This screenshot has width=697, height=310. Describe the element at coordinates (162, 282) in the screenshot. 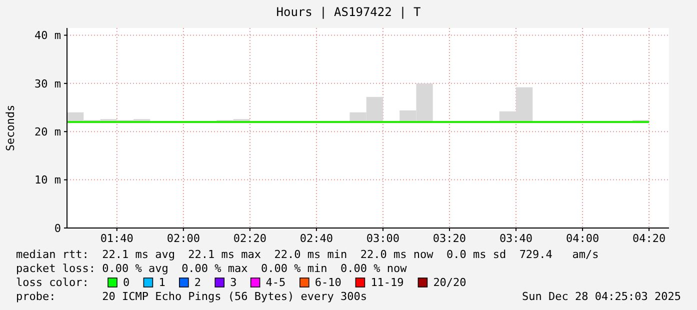

I see `text: 1` at that location.